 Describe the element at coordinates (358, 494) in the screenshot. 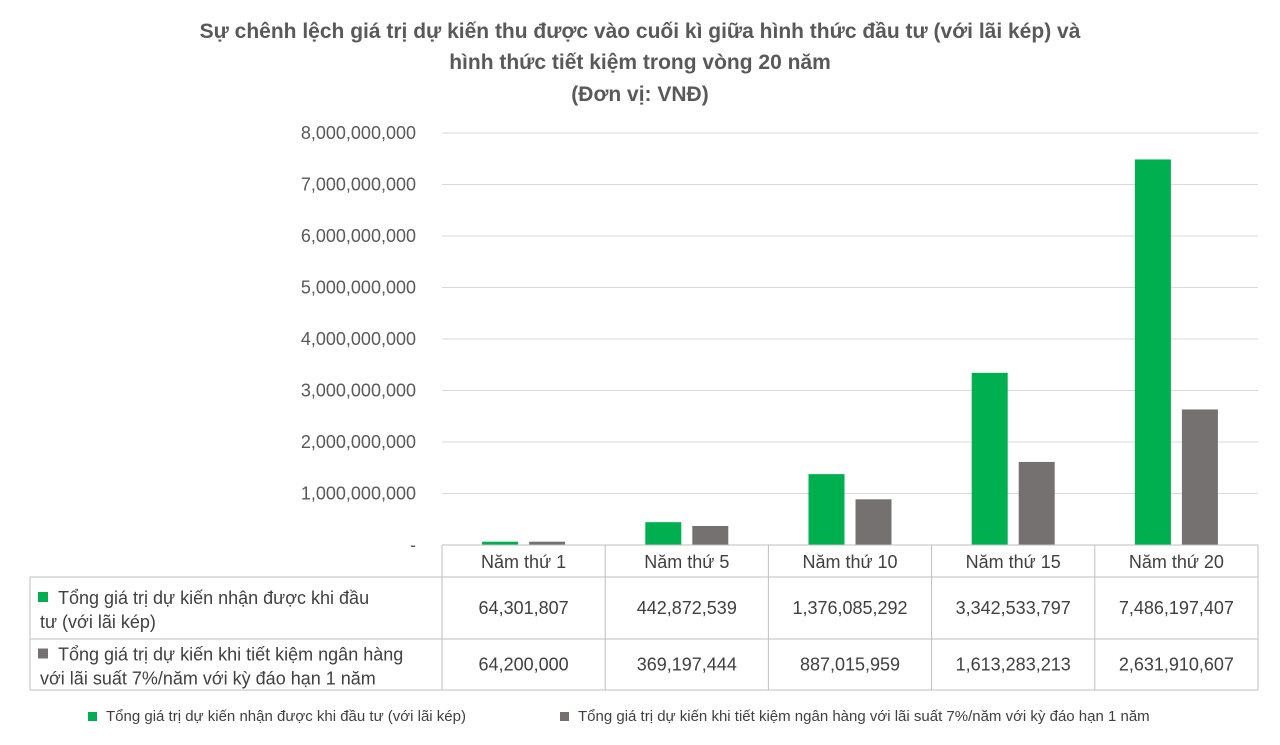

I see `y-tick-label: 1,000,000,000` at that location.